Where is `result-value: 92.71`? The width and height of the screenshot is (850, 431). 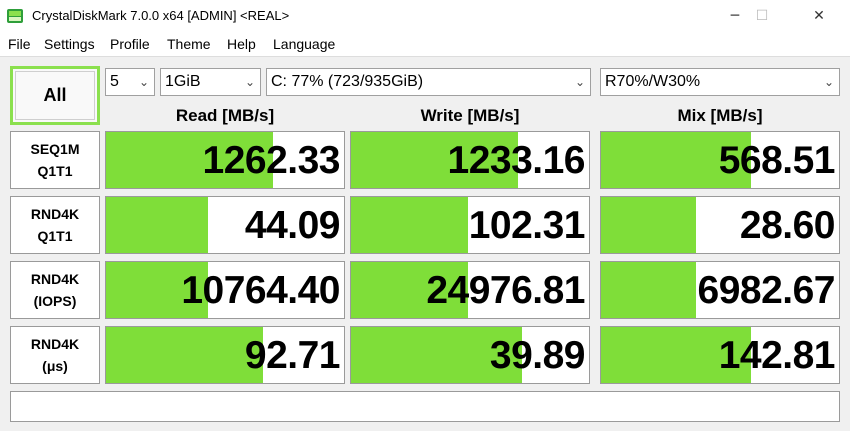 result-value: 92.71 is located at coordinates (292, 355).